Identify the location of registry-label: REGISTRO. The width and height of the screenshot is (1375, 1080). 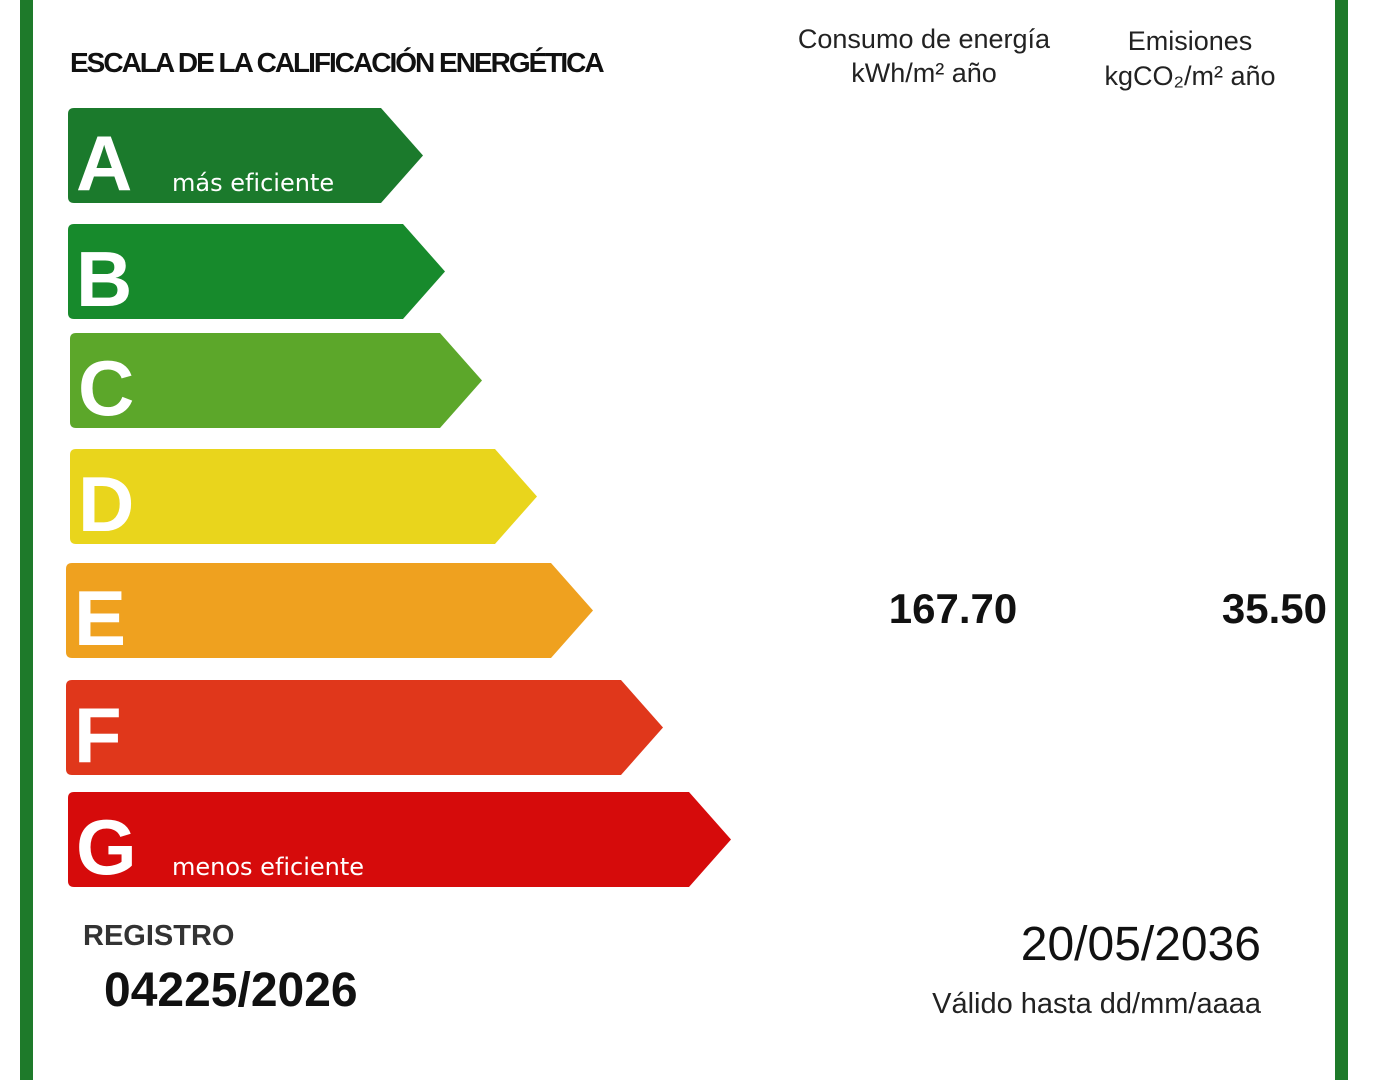
(158, 936).